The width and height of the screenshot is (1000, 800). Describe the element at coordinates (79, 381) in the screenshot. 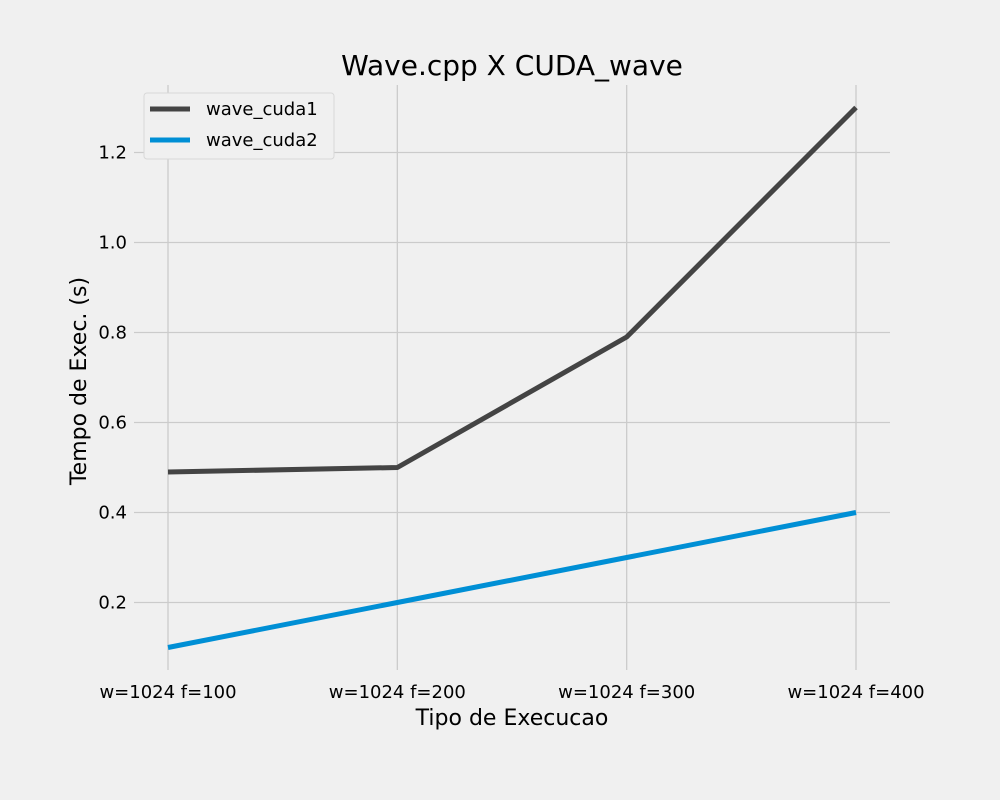

I see `y-axis-label: Tempo de Exec. (s)` at that location.